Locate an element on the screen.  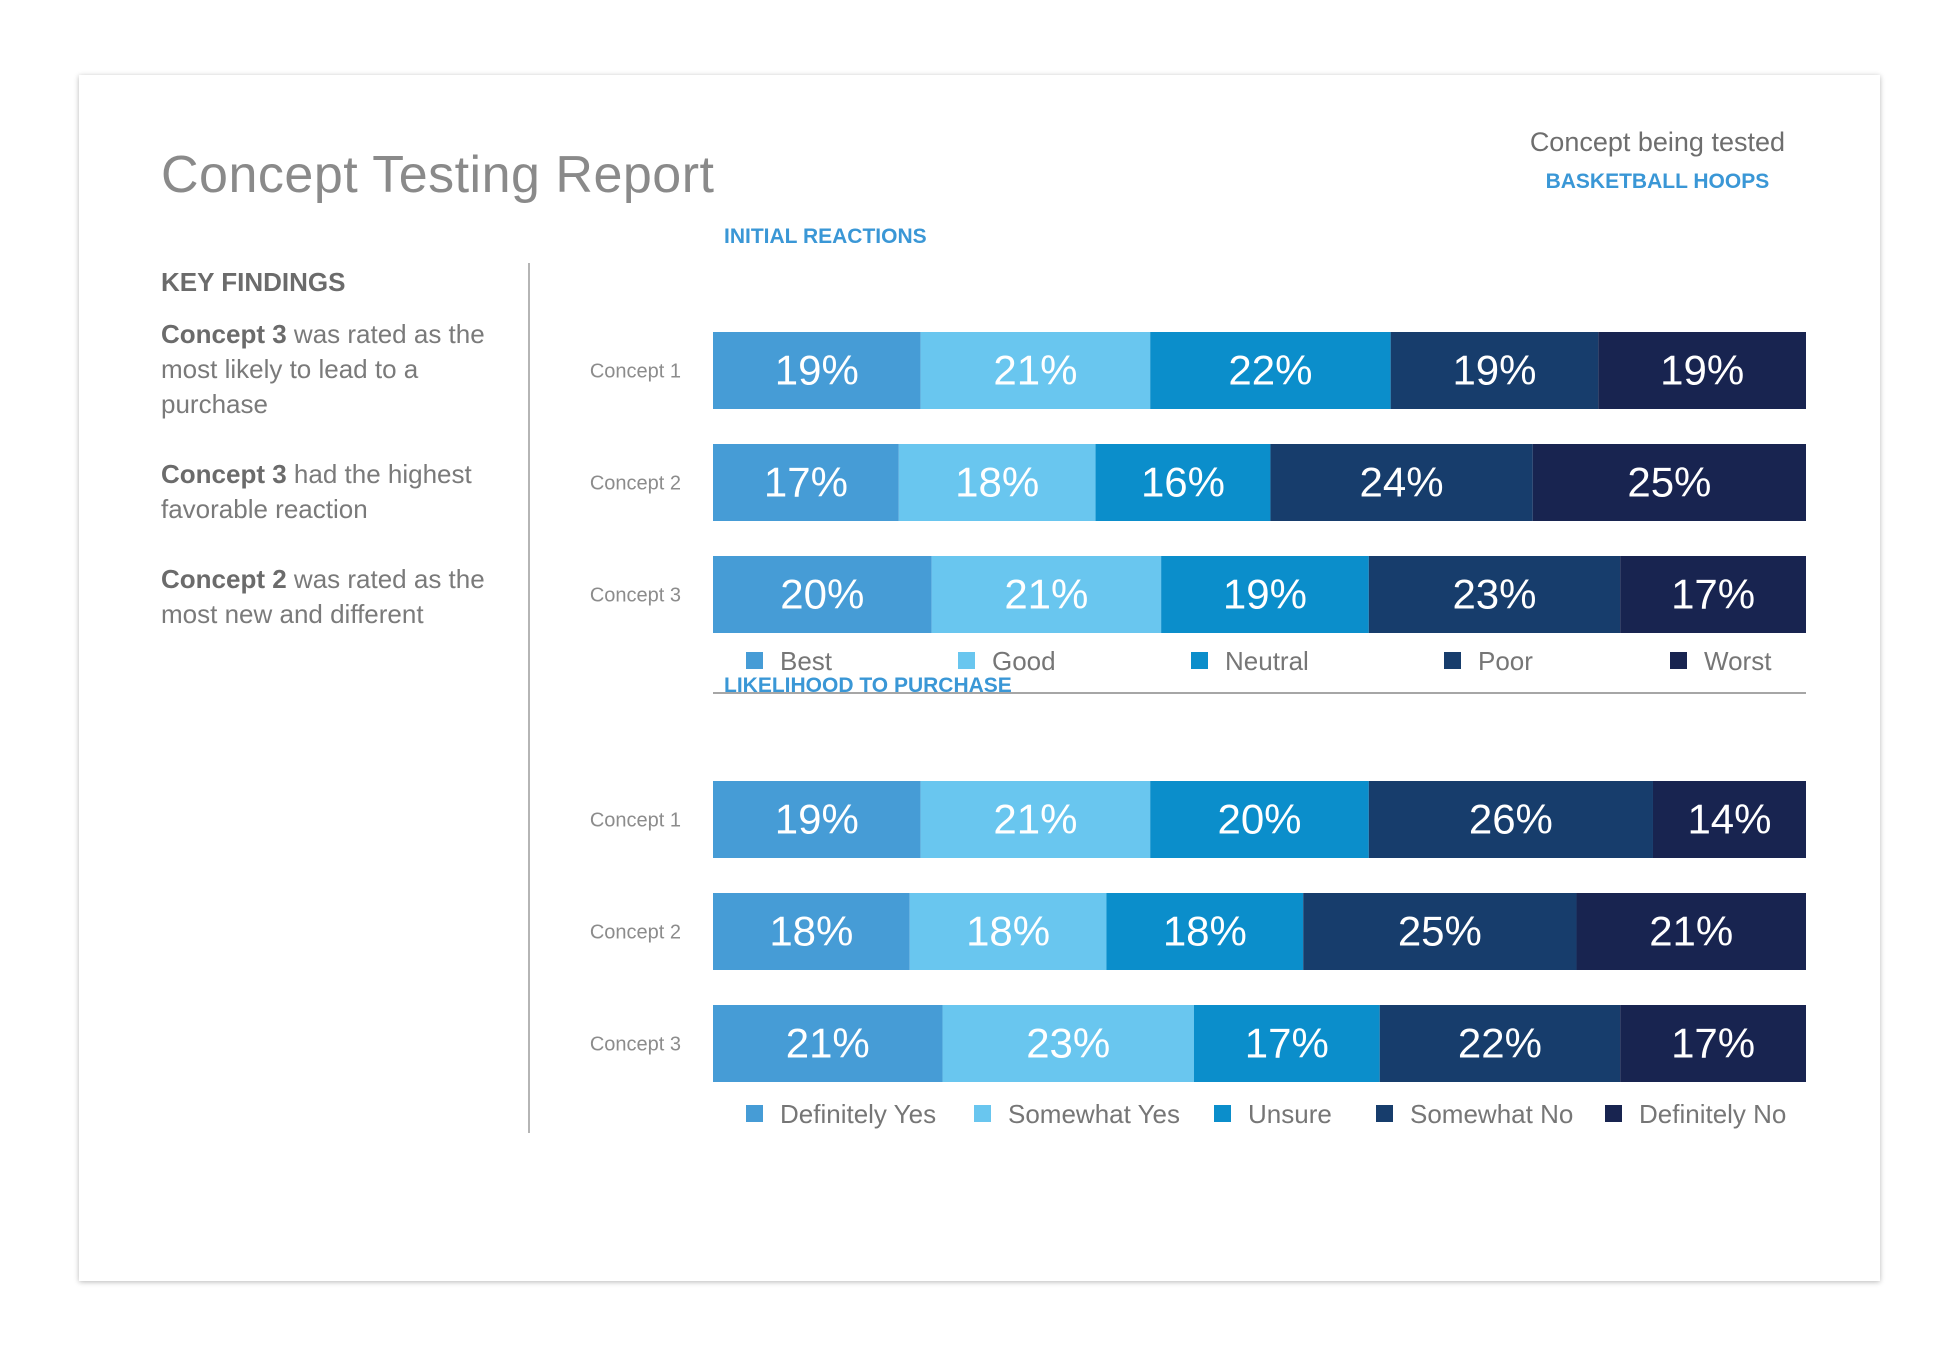
data-label: 14% is located at coordinates (1729, 819).